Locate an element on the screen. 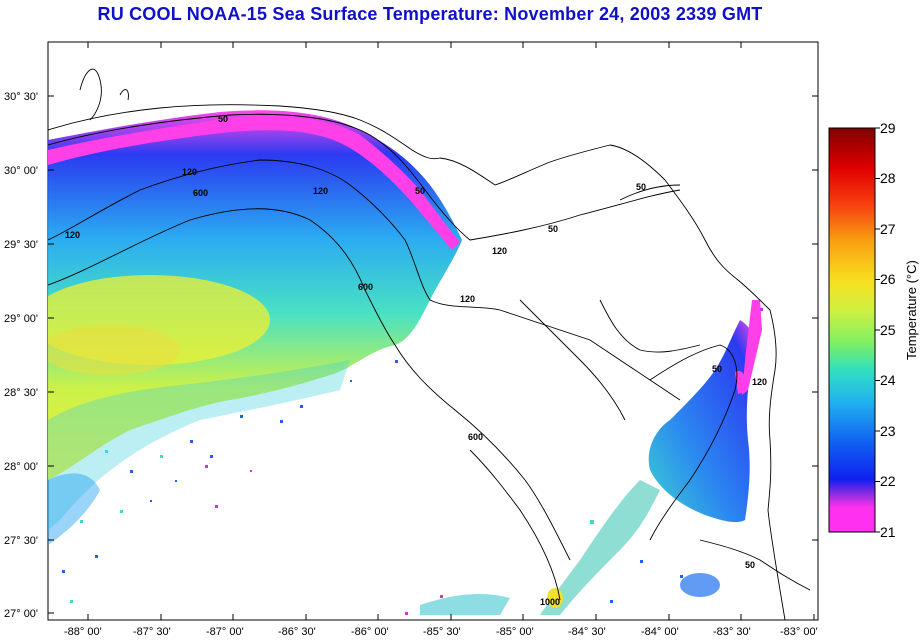  lat-tick-label: 27° 00' is located at coordinates (21, 614).